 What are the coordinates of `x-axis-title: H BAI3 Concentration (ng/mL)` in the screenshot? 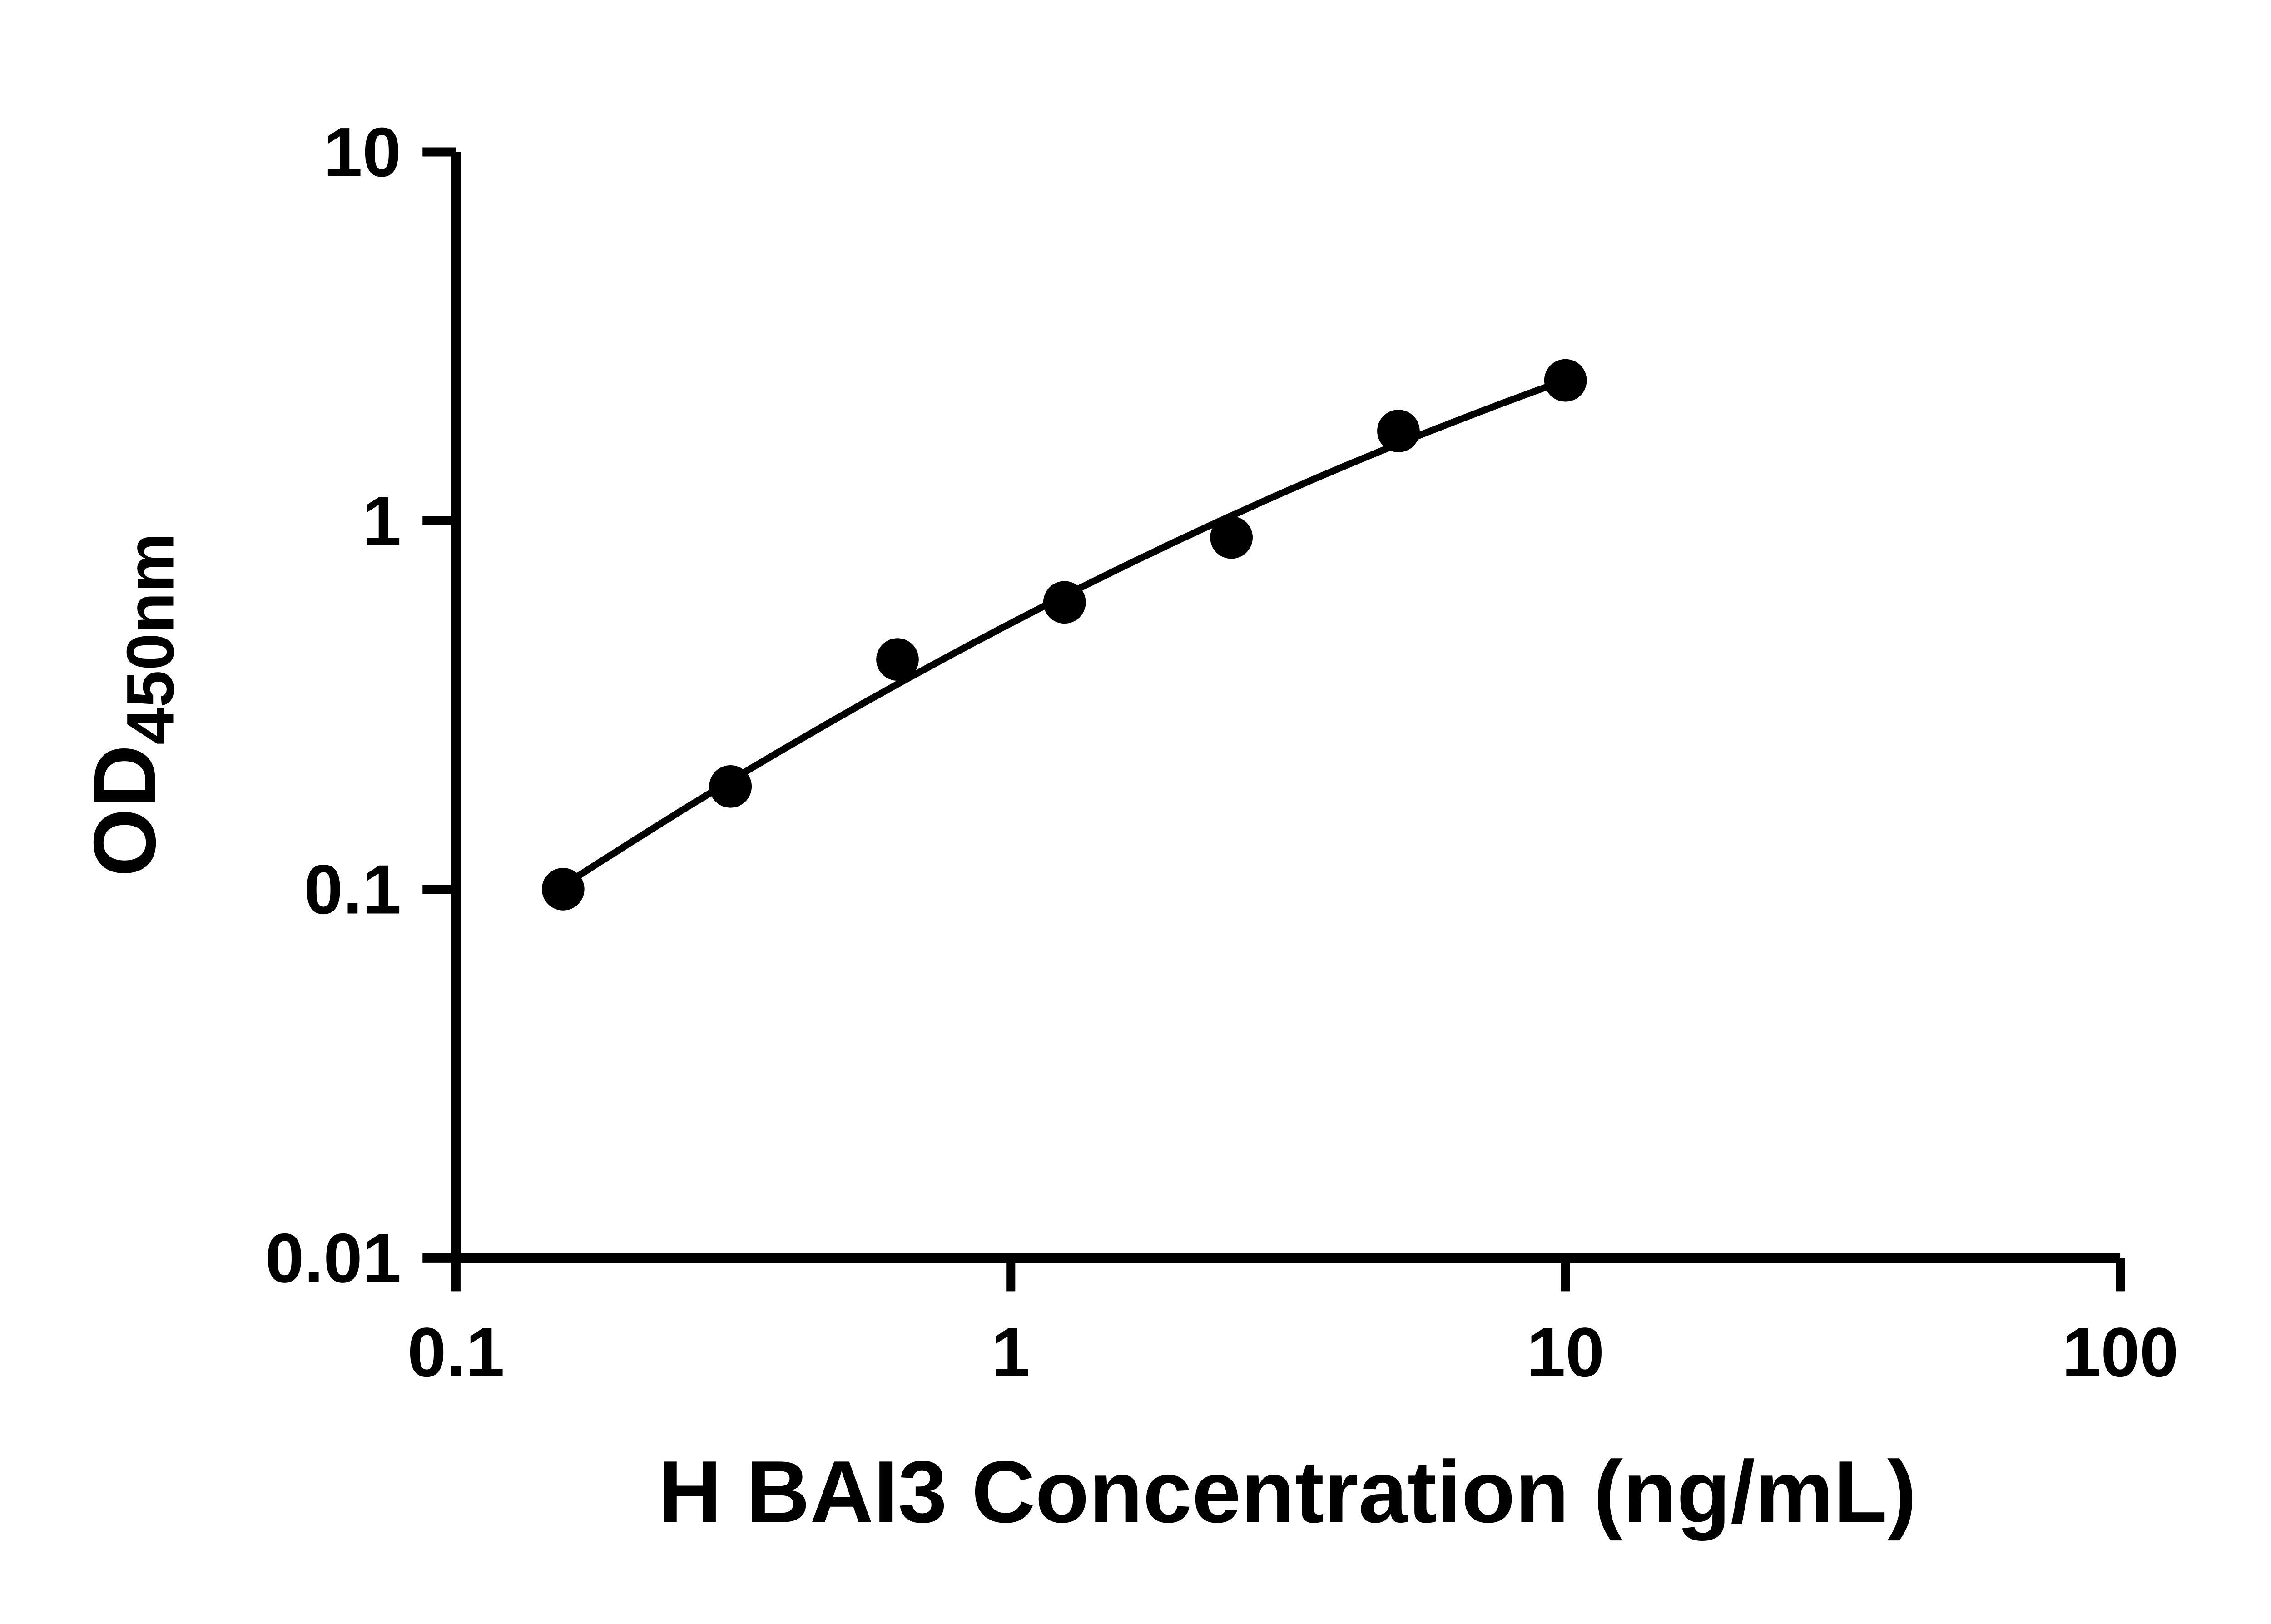 It's located at (1287, 1492).